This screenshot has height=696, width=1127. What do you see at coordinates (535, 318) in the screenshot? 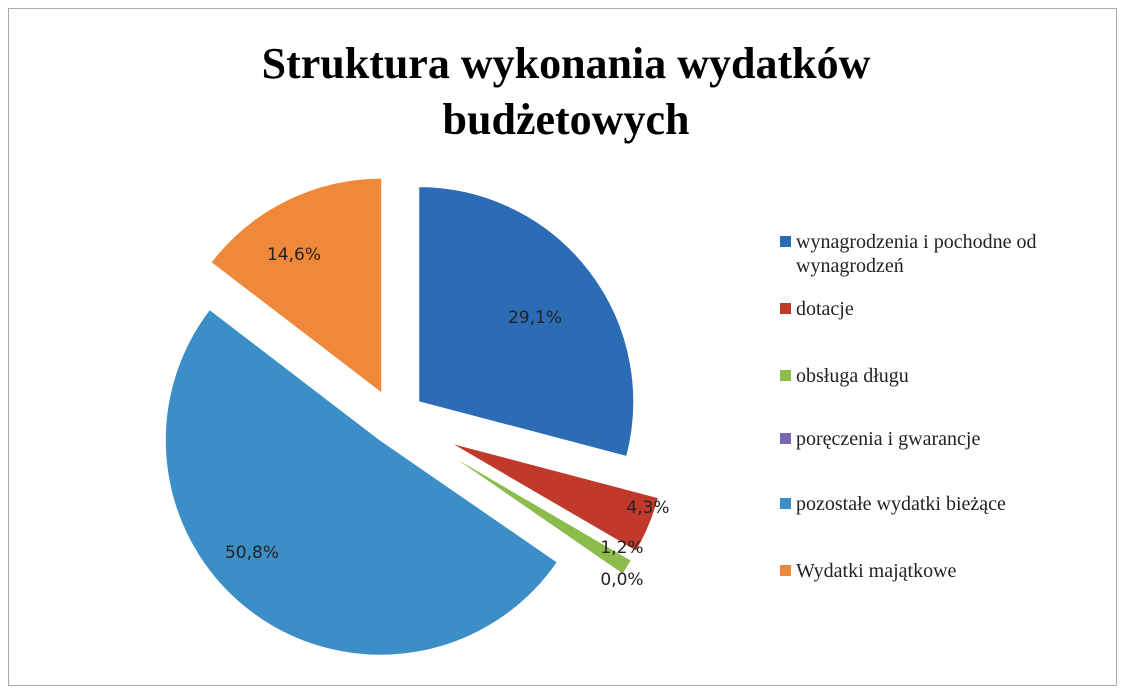
I see `data-label: 29,1%` at bounding box center [535, 318].